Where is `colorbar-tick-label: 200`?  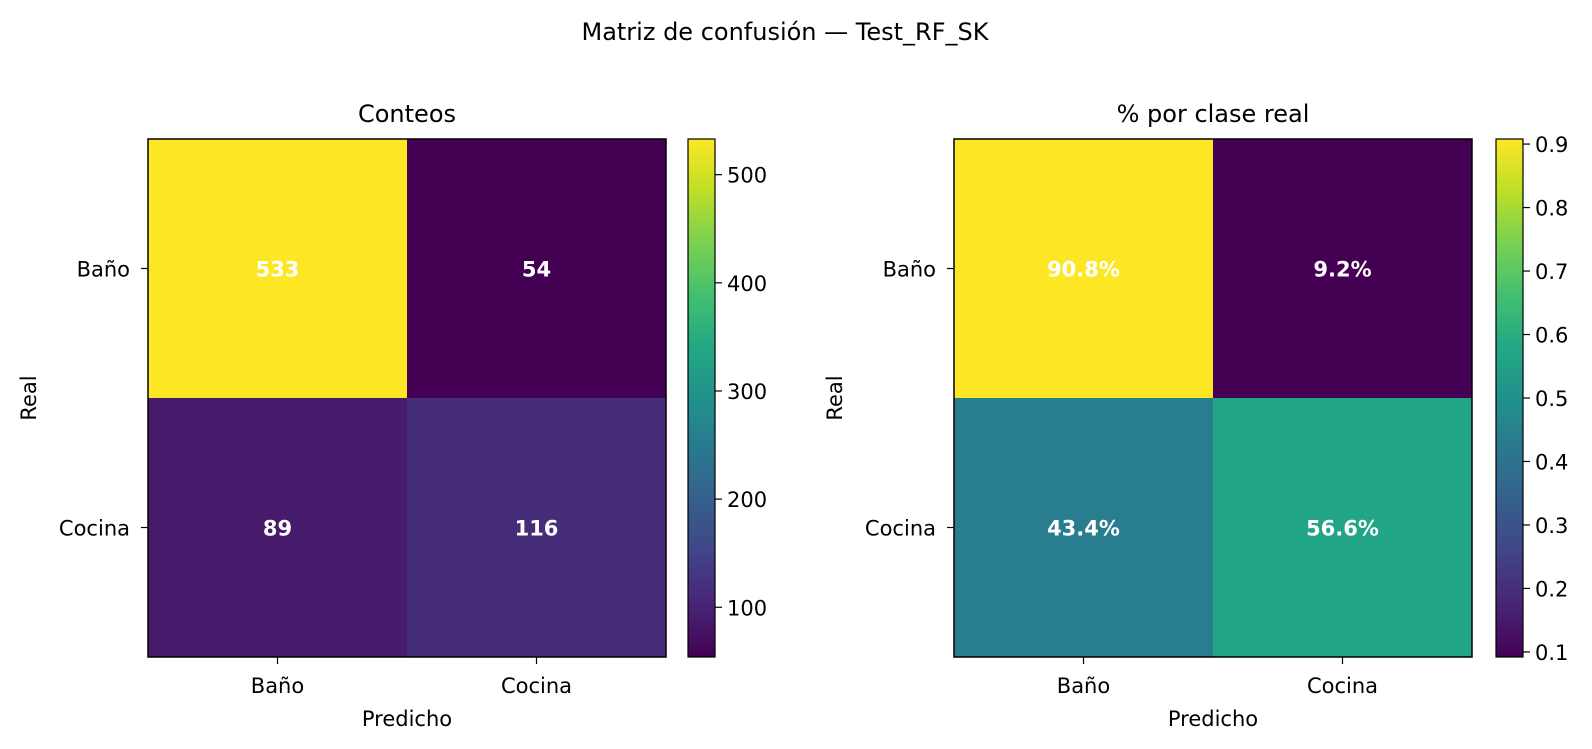
colorbar-tick-label: 200 is located at coordinates (747, 500).